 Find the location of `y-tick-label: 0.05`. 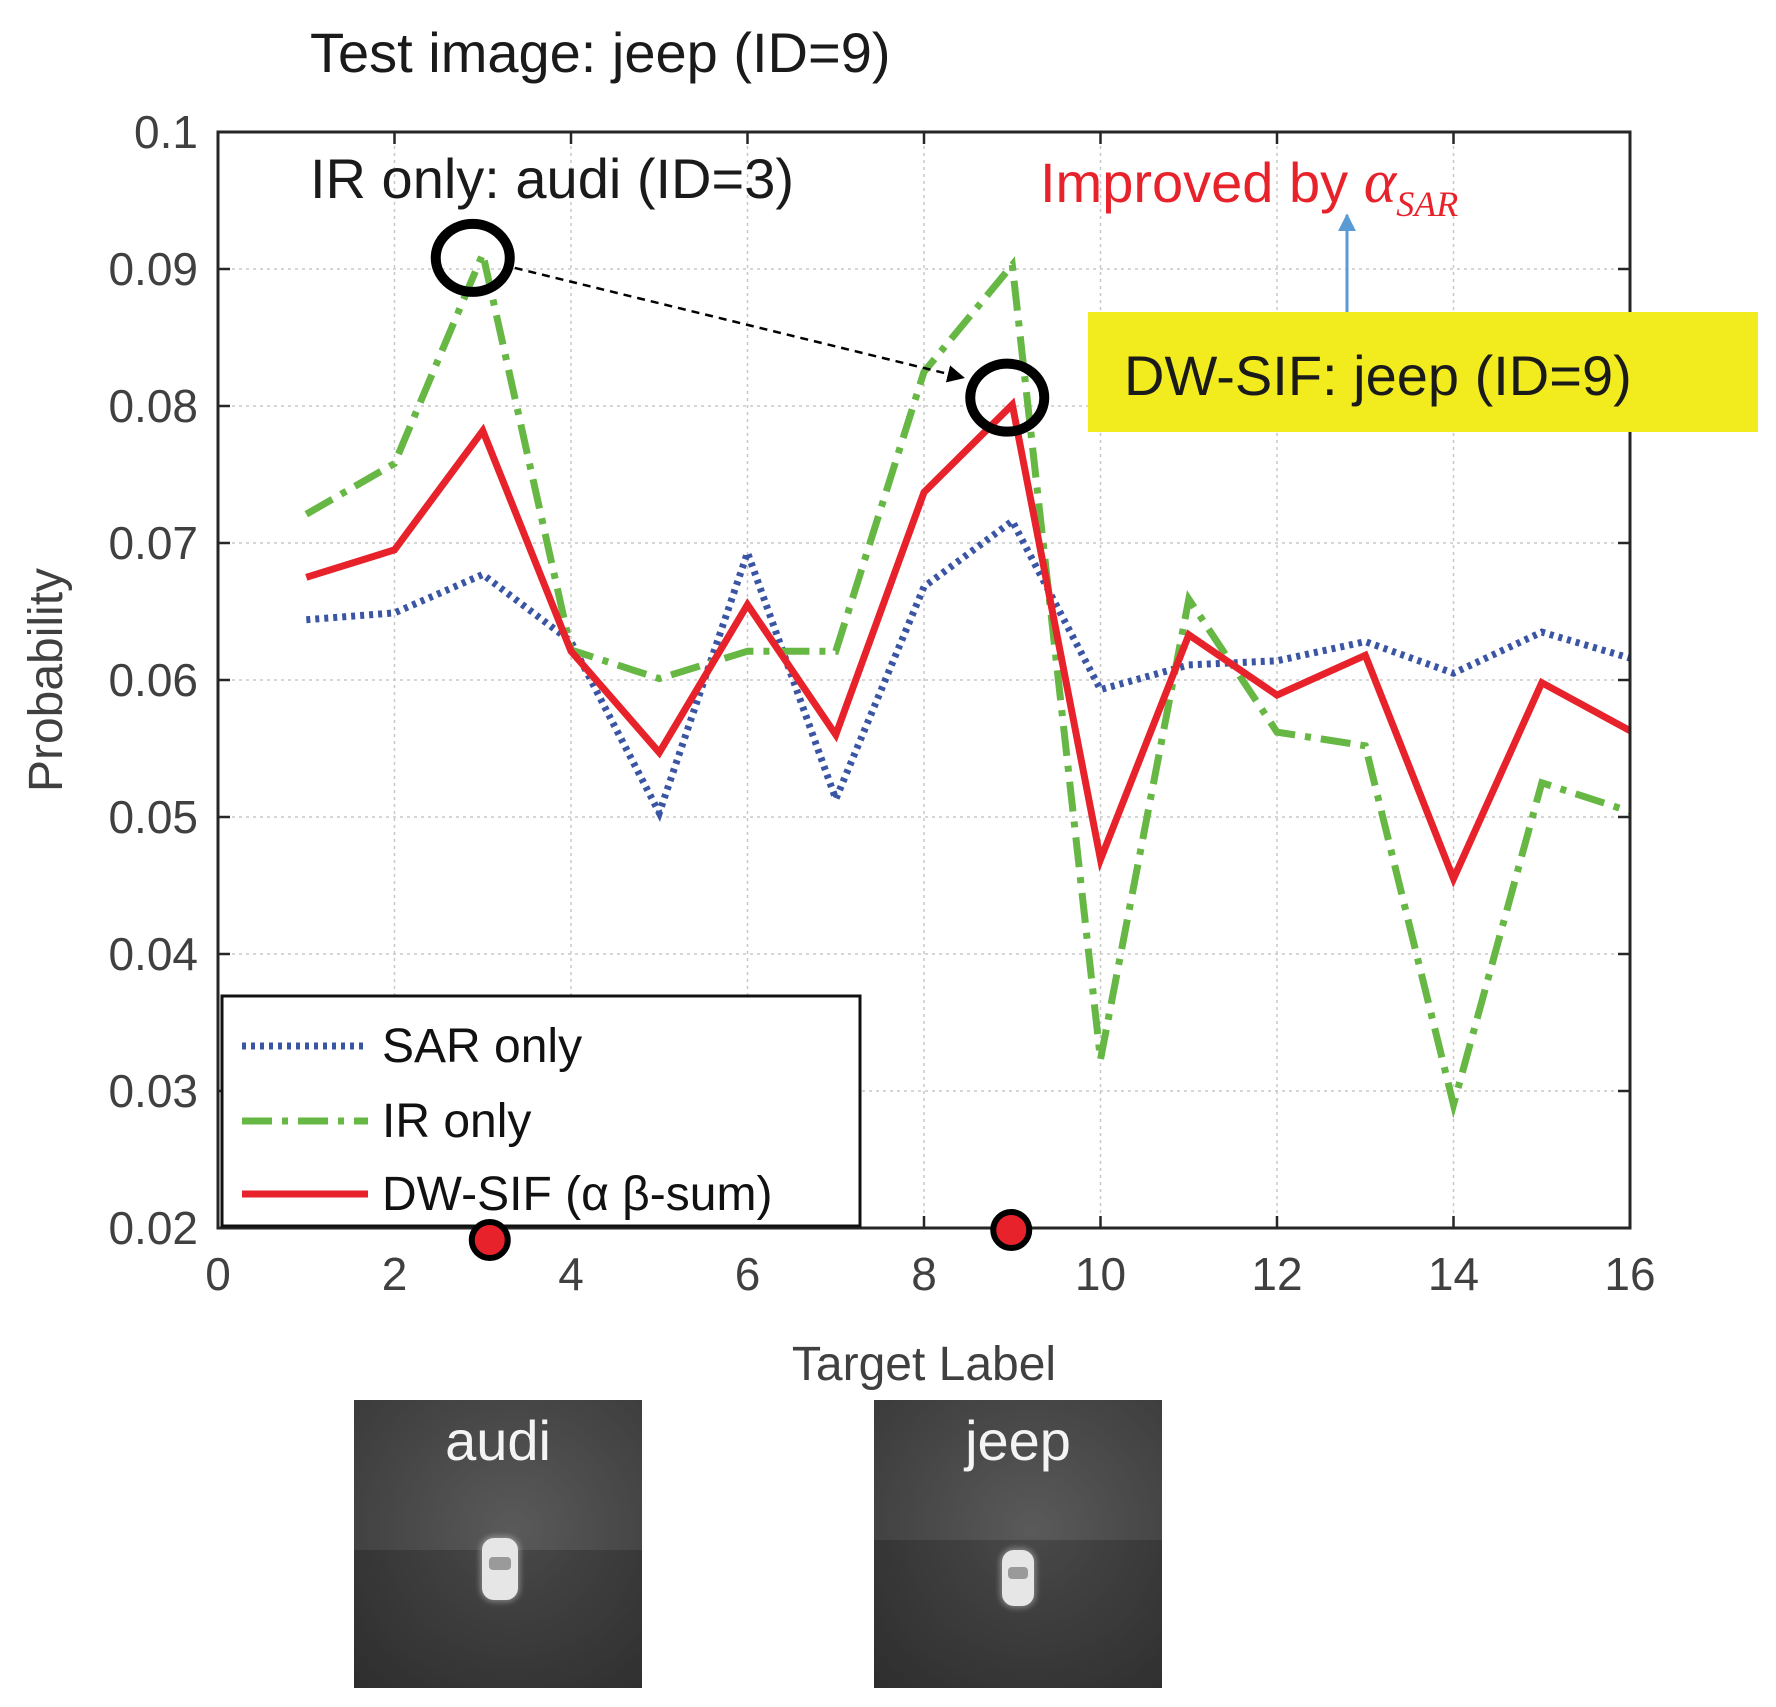

y-tick-label: 0.05 is located at coordinates (153, 817).